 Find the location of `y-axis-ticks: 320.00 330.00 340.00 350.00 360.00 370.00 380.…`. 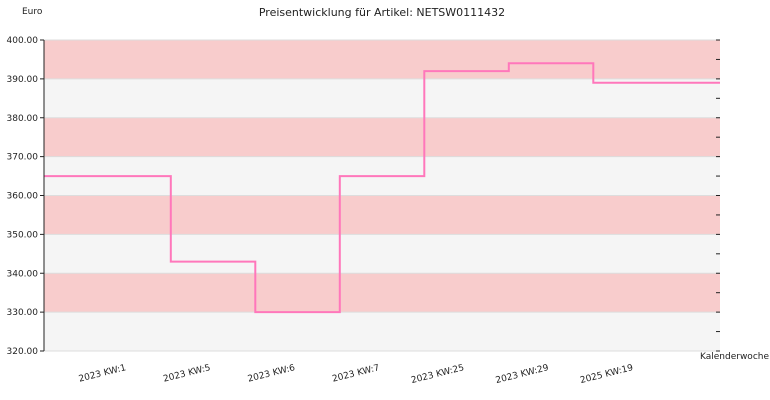

y-axis-ticks: 320.00 330.00 340.00 350.00 360.00 370.00 380.… is located at coordinates (25, 196).